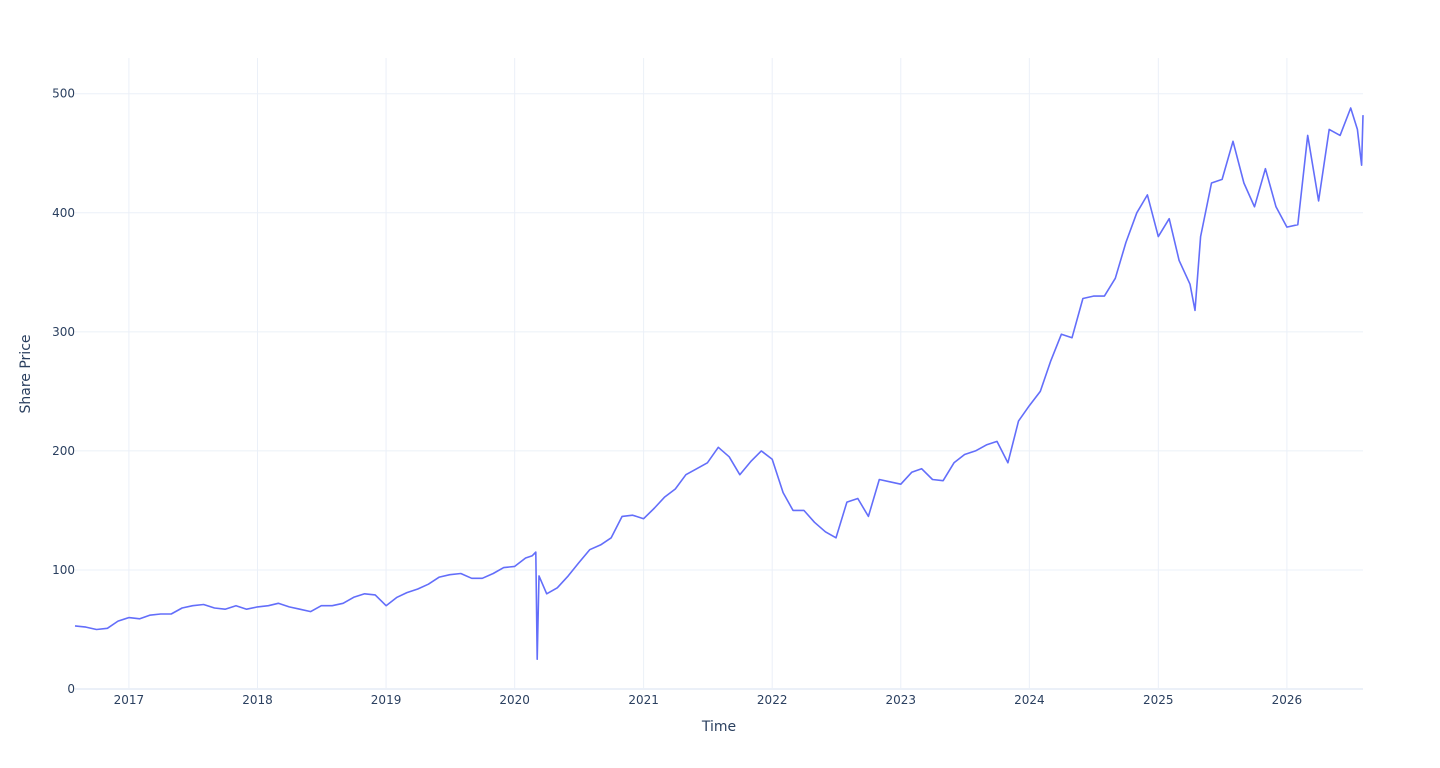  I want to click on x-tick-label: 2025, so click(1158, 700).